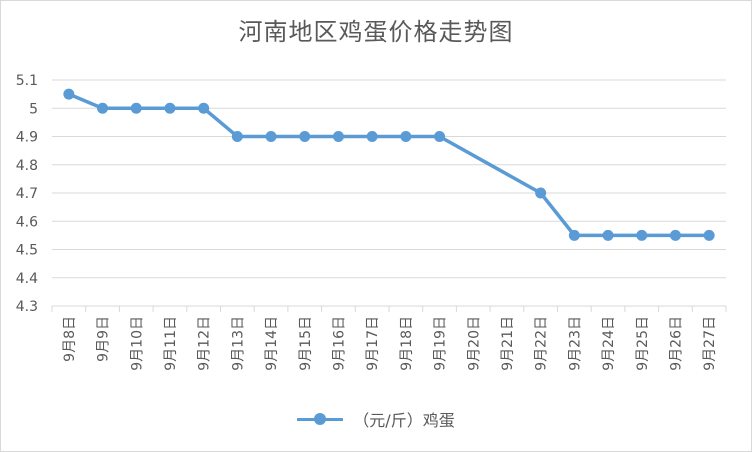 This screenshot has width=752, height=452. What do you see at coordinates (376, 32) in the screenshot?
I see `chart-title: 河南地区鸡蛋价格走势图` at bounding box center [376, 32].